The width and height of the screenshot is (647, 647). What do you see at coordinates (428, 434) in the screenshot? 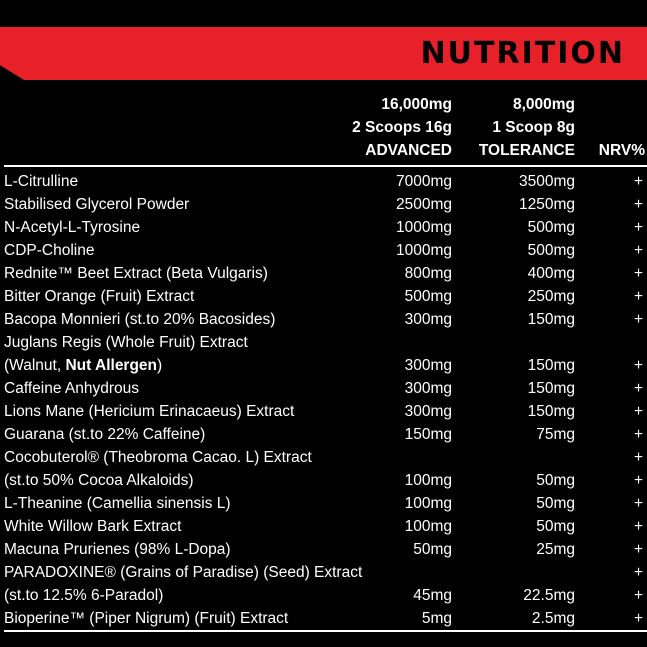
I see `advanced-amount: 150mg` at bounding box center [428, 434].